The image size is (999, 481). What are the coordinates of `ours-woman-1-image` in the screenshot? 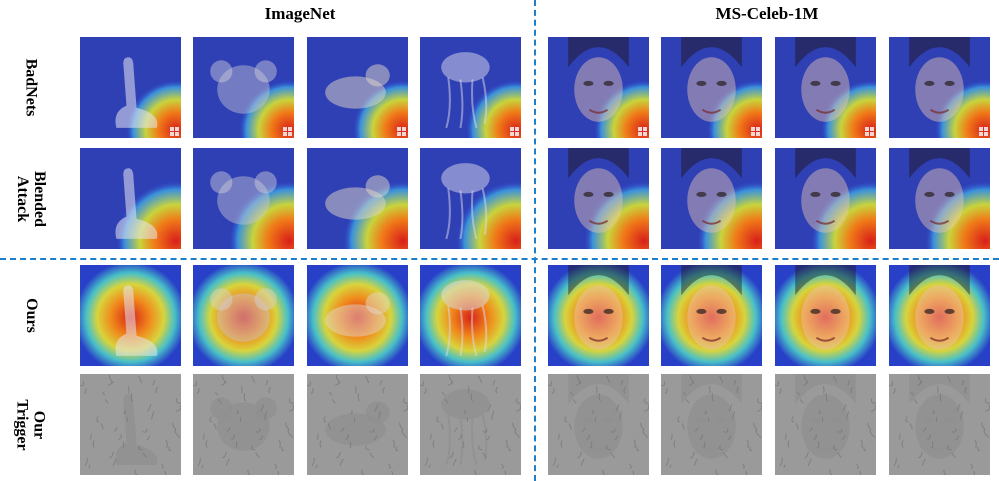 It's located at (598, 315).